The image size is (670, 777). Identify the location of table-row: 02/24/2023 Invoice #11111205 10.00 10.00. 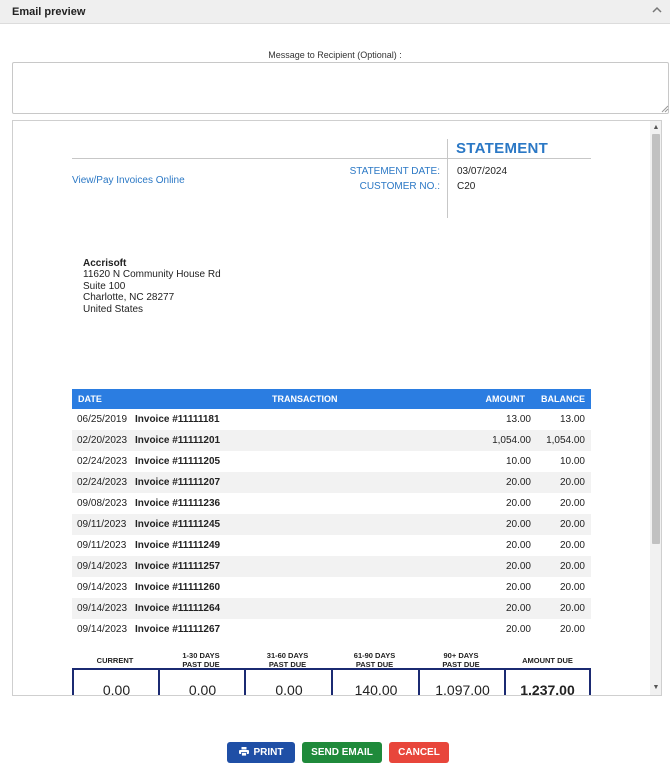
(331, 461).